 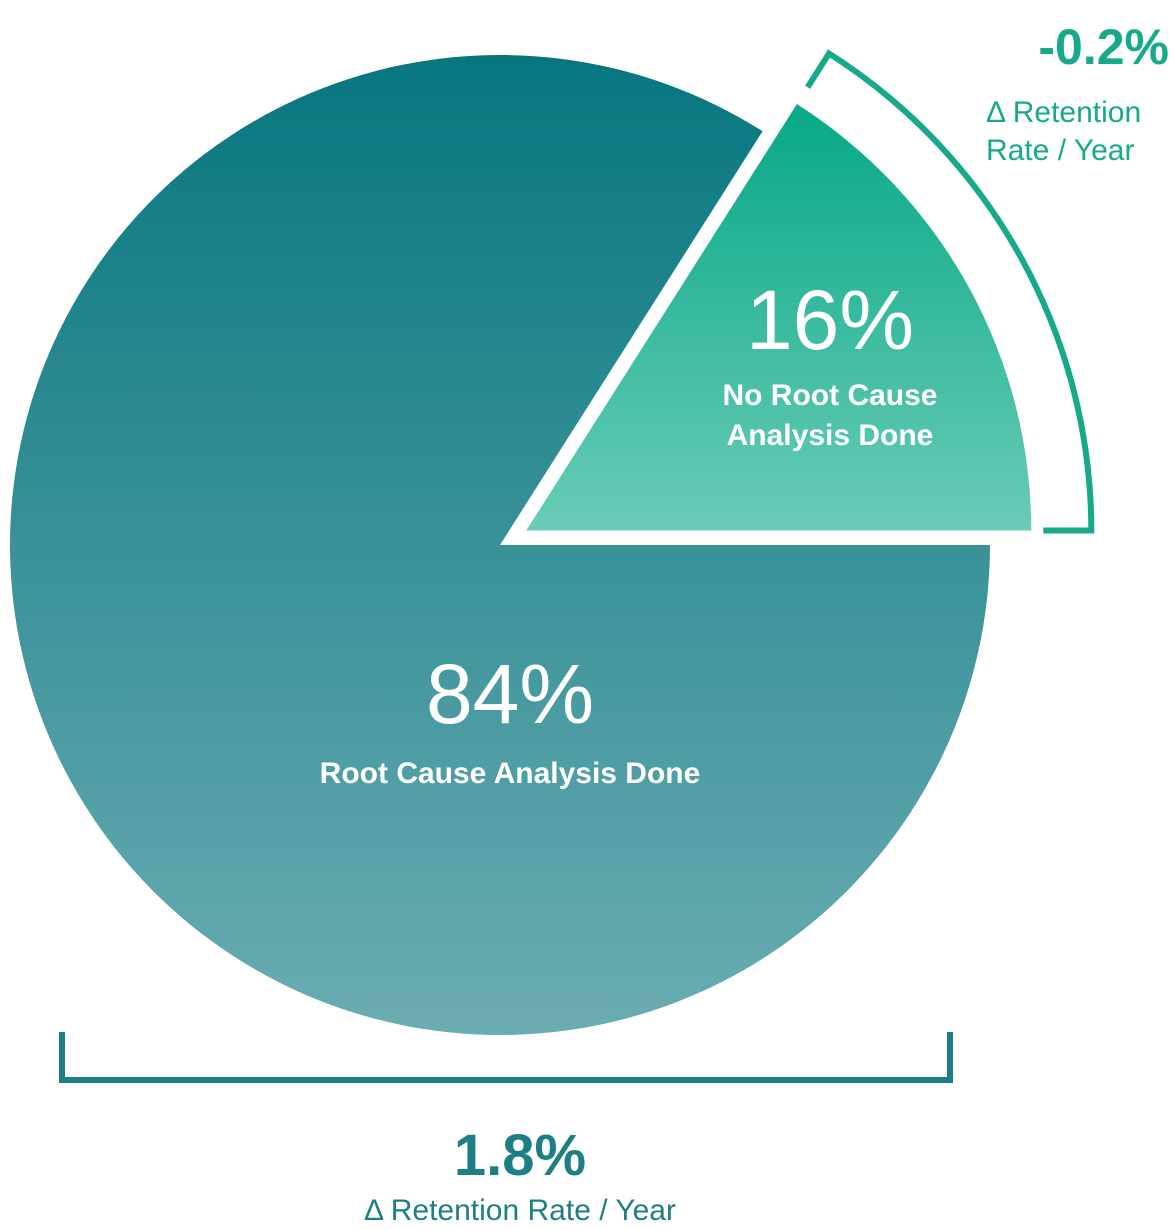 I want to click on slice-label-group: 84% Root Cause Analysis Done, so click(x=510, y=723).